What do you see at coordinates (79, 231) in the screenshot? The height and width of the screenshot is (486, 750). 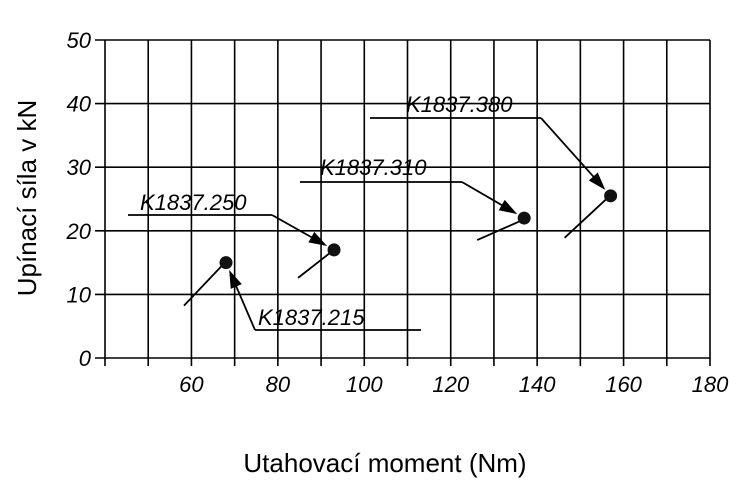 I see `y-tick-label: 20` at bounding box center [79, 231].